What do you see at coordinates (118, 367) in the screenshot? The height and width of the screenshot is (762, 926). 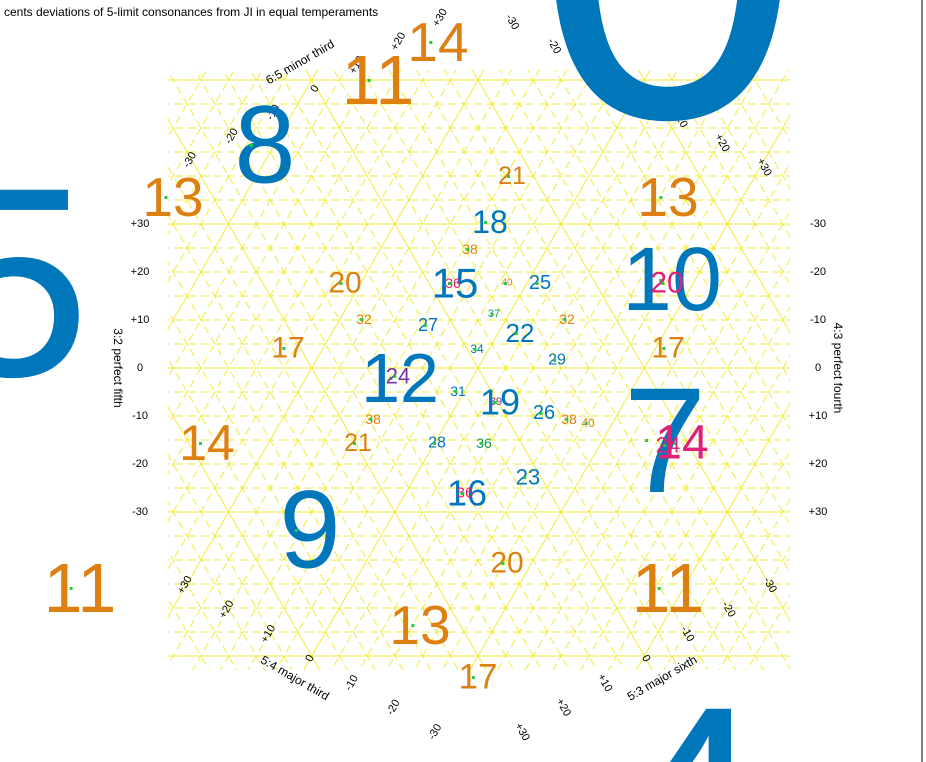 I see `axis-label: 3:2 perfect fifth` at bounding box center [118, 367].